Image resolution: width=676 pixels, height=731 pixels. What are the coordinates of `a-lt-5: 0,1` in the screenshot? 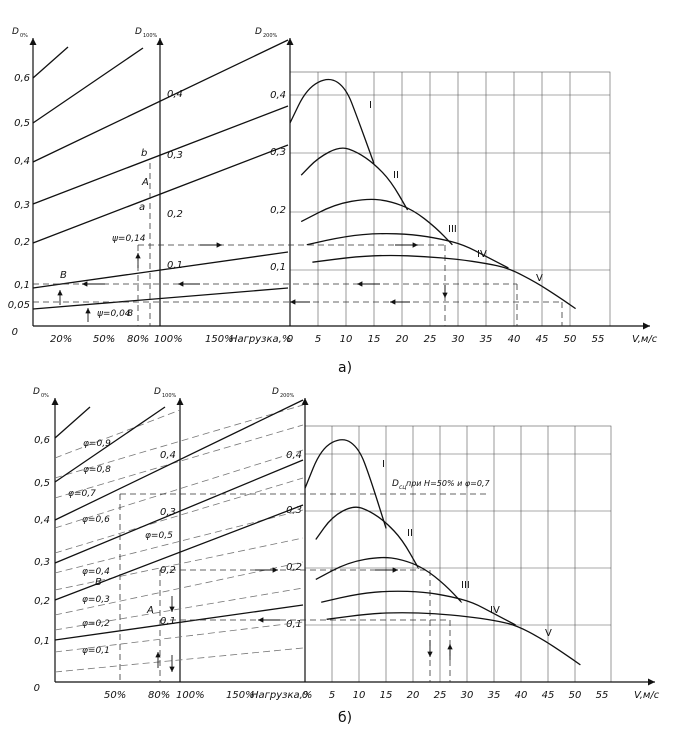 It's located at (22, 285).